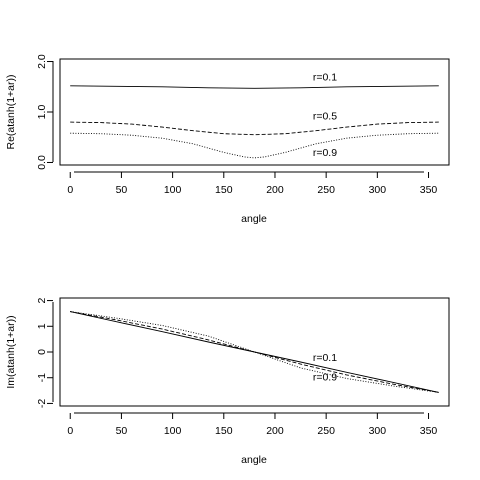  I want to click on y-axis: 0.0 1.0 2.0, so click(45, 112).